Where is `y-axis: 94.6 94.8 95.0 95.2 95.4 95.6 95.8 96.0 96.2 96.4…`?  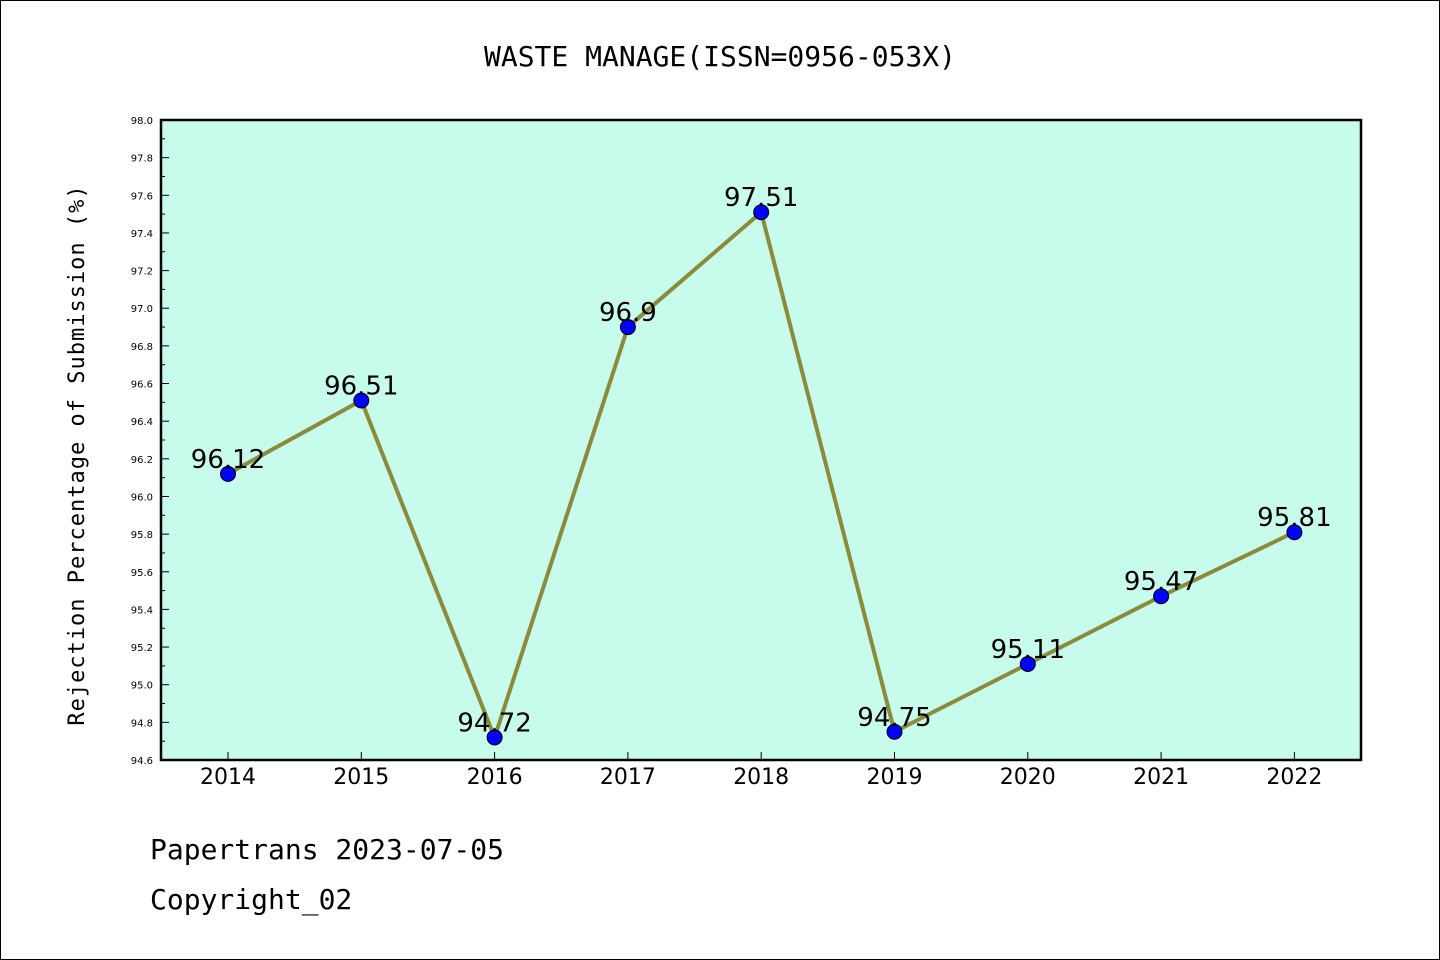
y-axis: 94.6 94.8 95.0 95.2 95.4 95.6 95.8 96.0 96.2 96.4… is located at coordinates (150, 441).